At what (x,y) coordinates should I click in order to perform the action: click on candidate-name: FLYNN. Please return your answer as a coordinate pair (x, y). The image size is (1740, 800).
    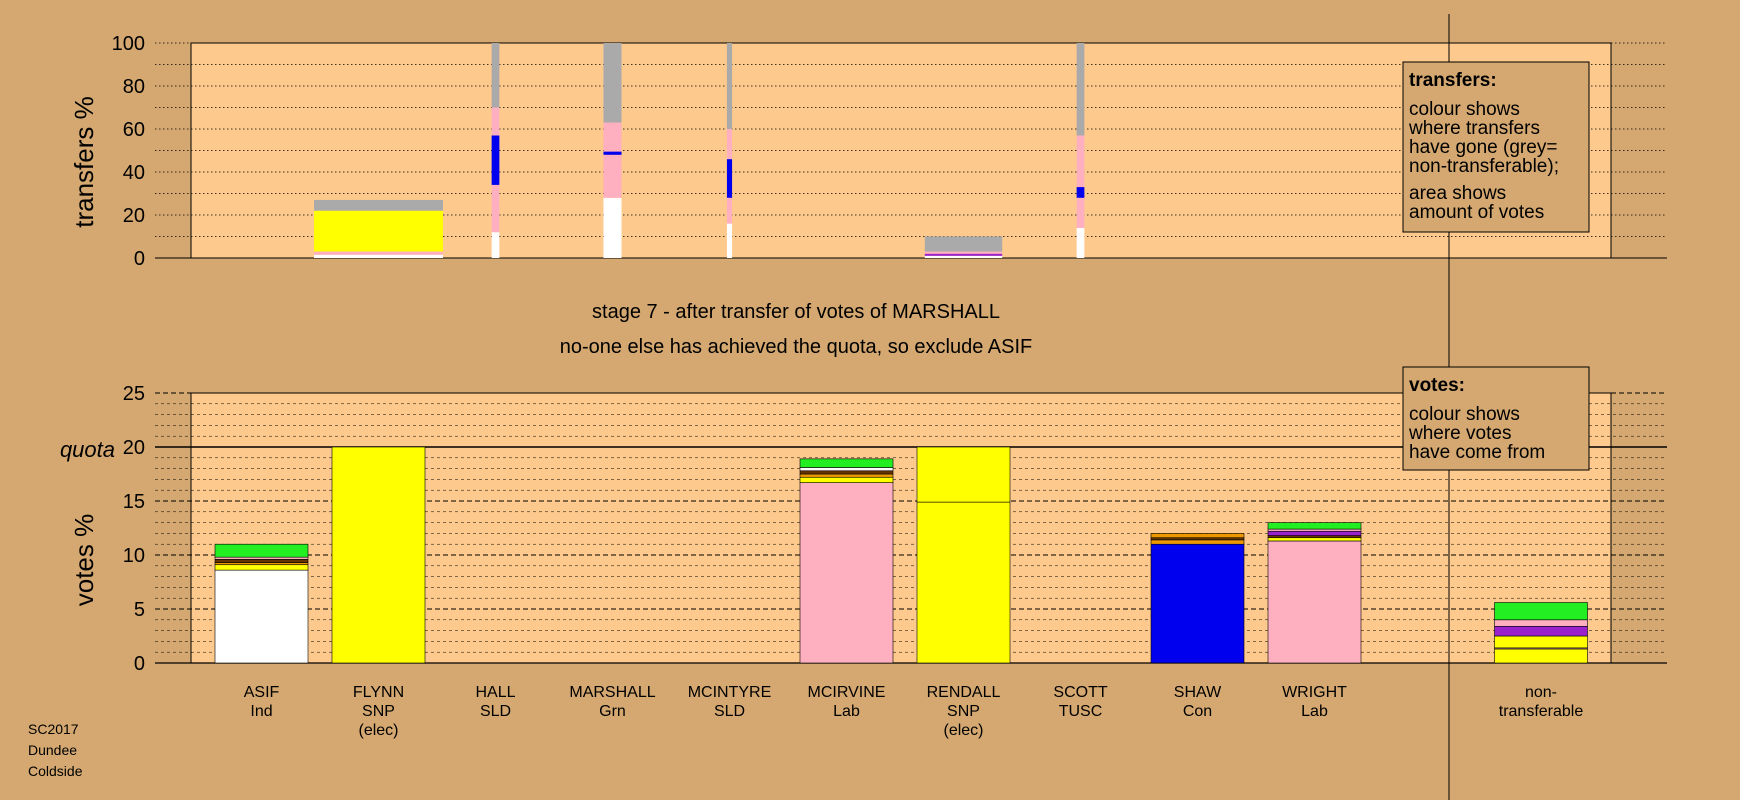
    Looking at the image, I should click on (378, 692).